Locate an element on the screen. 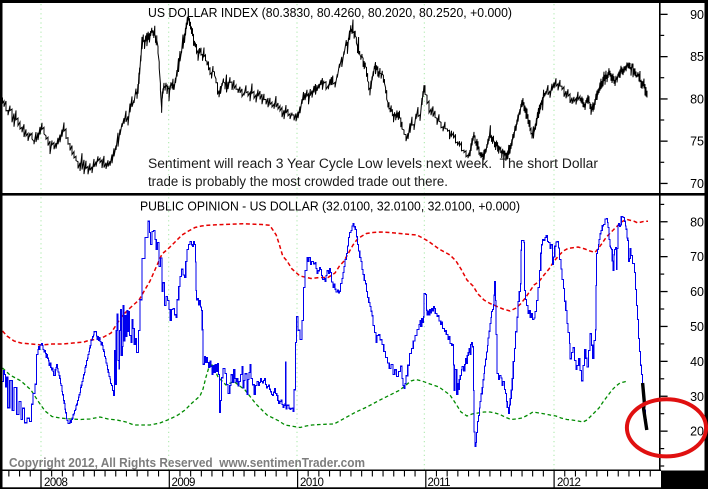  svg-text: 2009 is located at coordinates (184, 483).